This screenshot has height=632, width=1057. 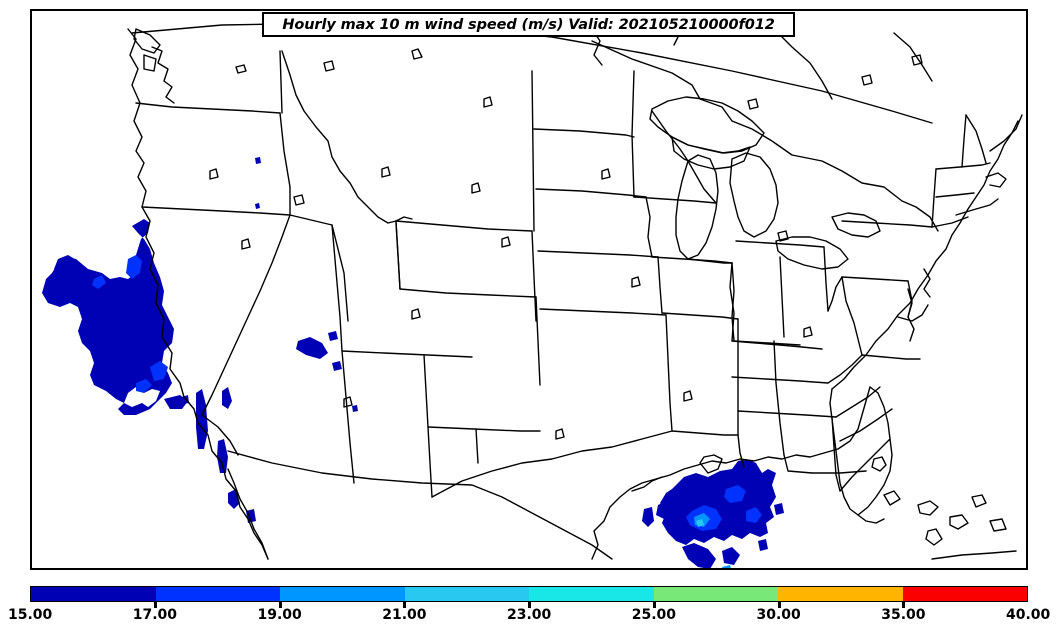 I want to click on state-border-wy-co-ut, so click(x=468, y=293).